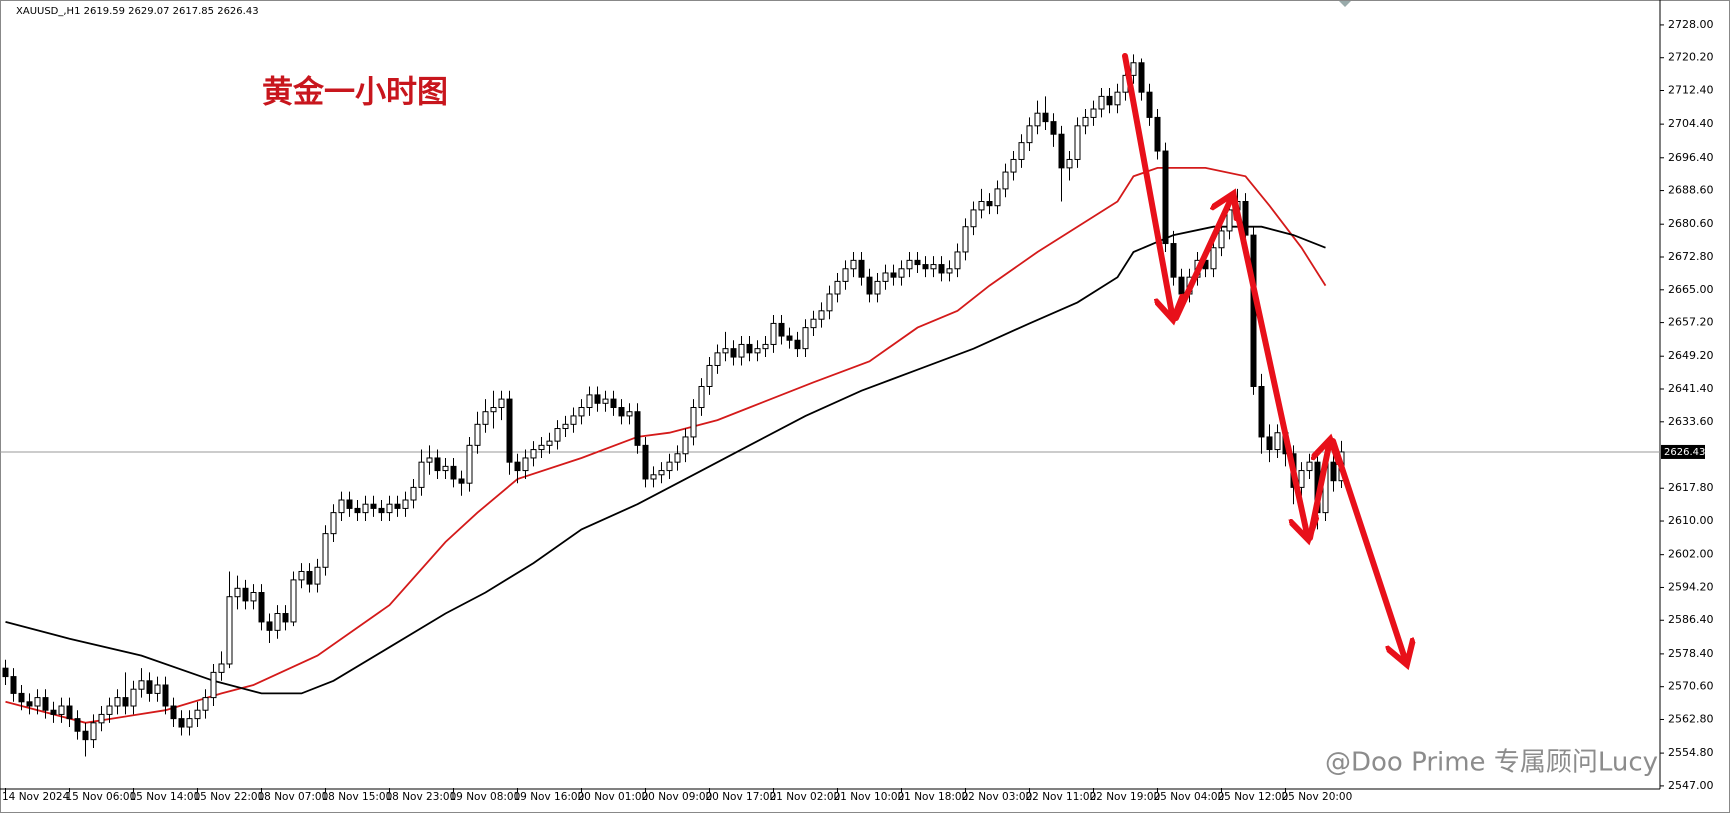  I want to click on y-tick-label: 2554.80, so click(1691, 752).